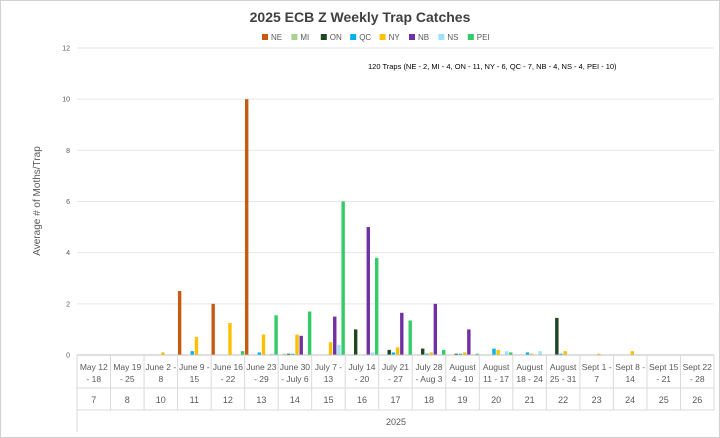  Describe the element at coordinates (68, 356) in the screenshot. I see `y-tick-label: 0` at that location.